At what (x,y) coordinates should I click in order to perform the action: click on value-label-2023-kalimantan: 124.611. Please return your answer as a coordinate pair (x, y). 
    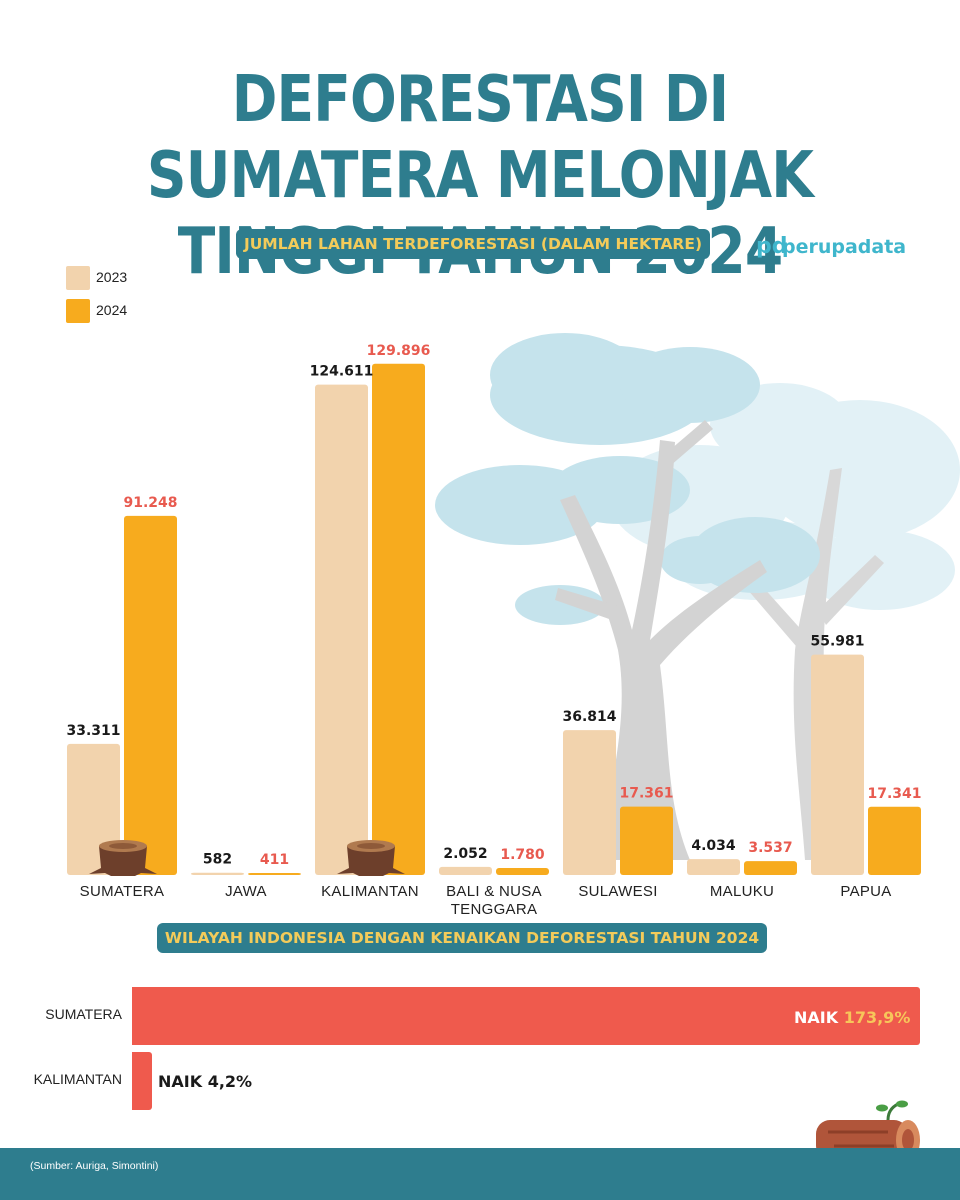
    Looking at the image, I should click on (342, 372).